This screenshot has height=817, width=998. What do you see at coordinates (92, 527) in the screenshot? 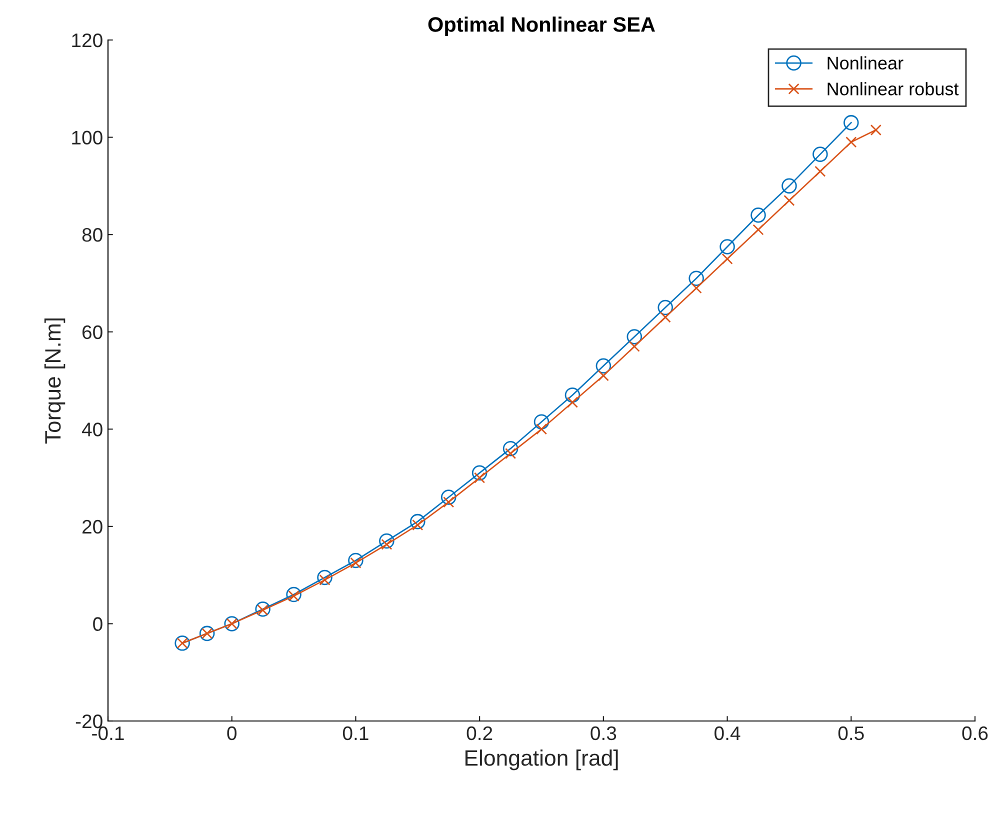
I see `y-tick-label: 20` at bounding box center [92, 527].